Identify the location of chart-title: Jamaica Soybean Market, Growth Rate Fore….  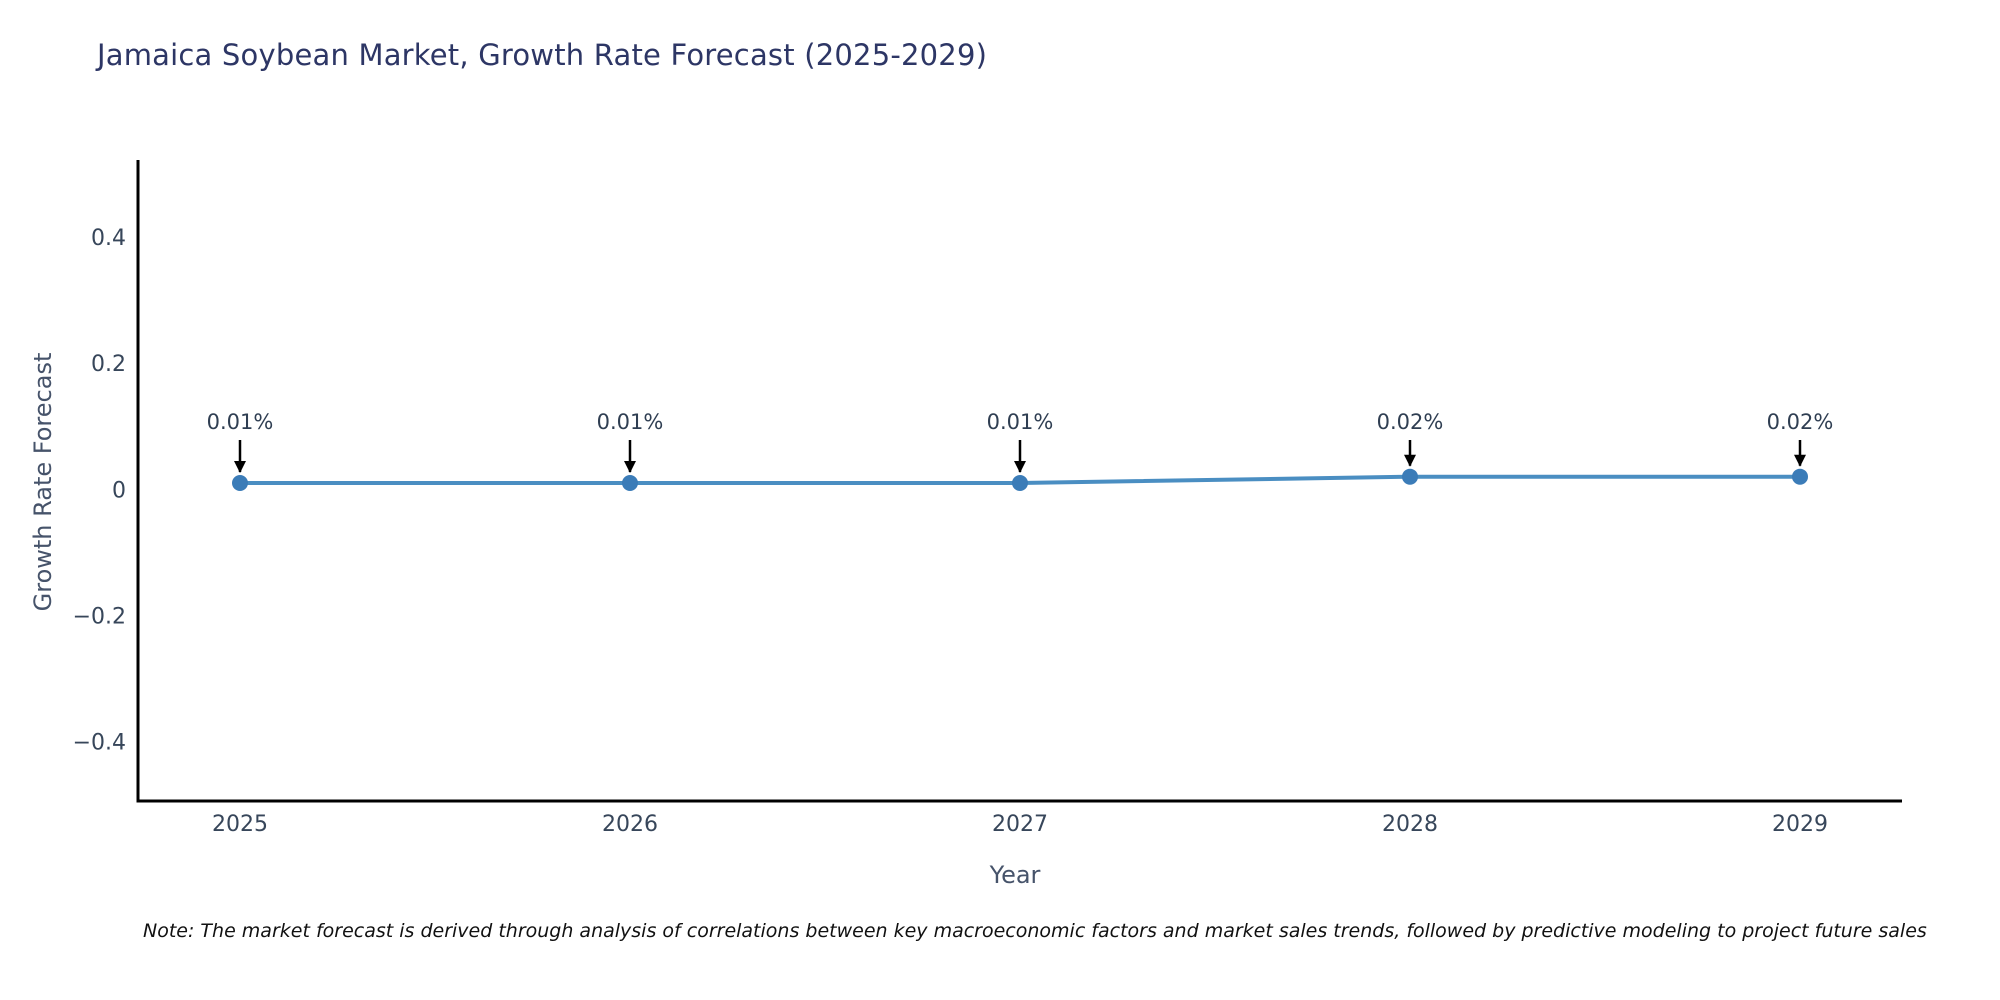
(542, 55).